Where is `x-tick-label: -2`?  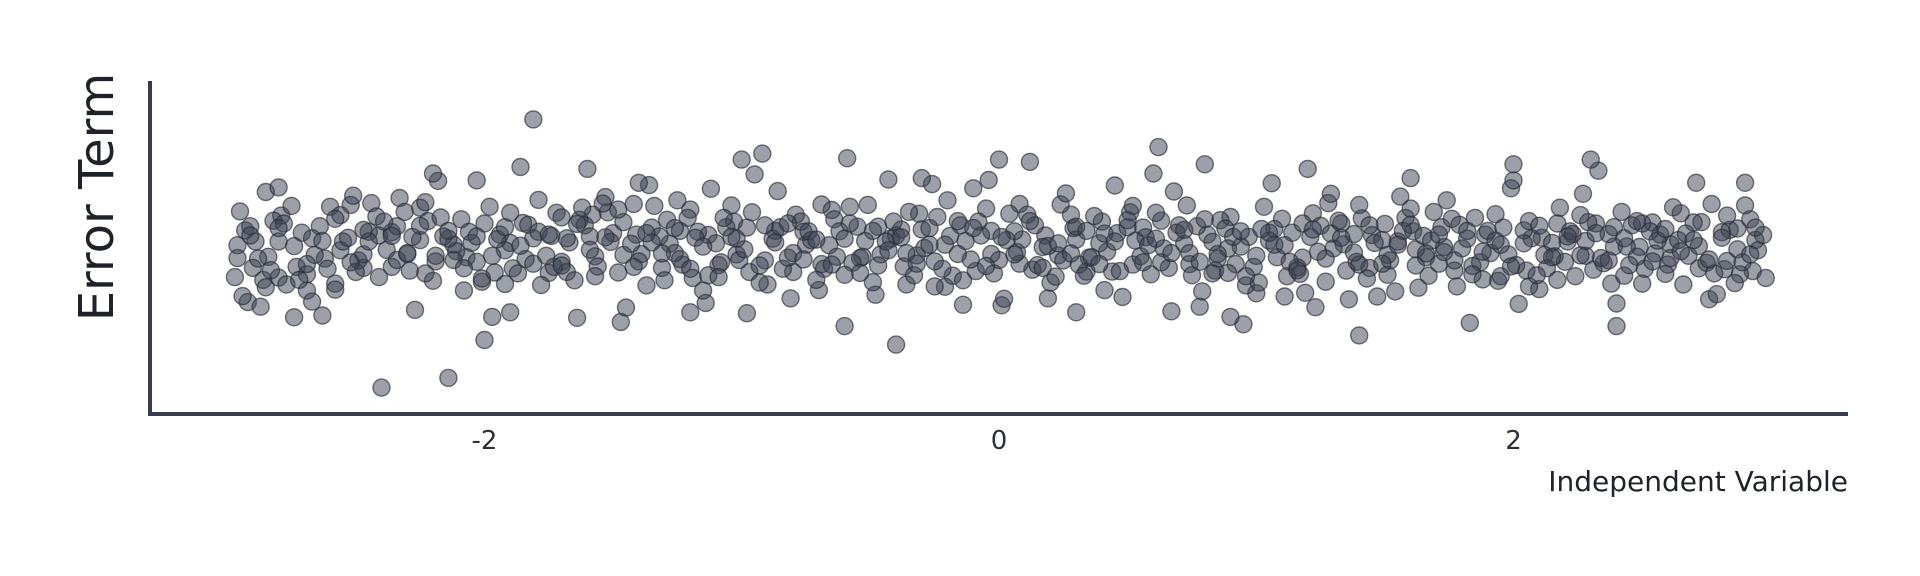 x-tick-label: -2 is located at coordinates (485, 441).